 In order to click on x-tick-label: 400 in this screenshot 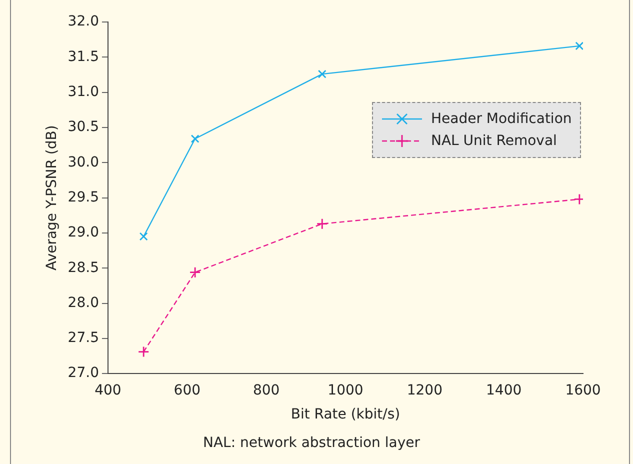, I will do `click(108, 390)`.